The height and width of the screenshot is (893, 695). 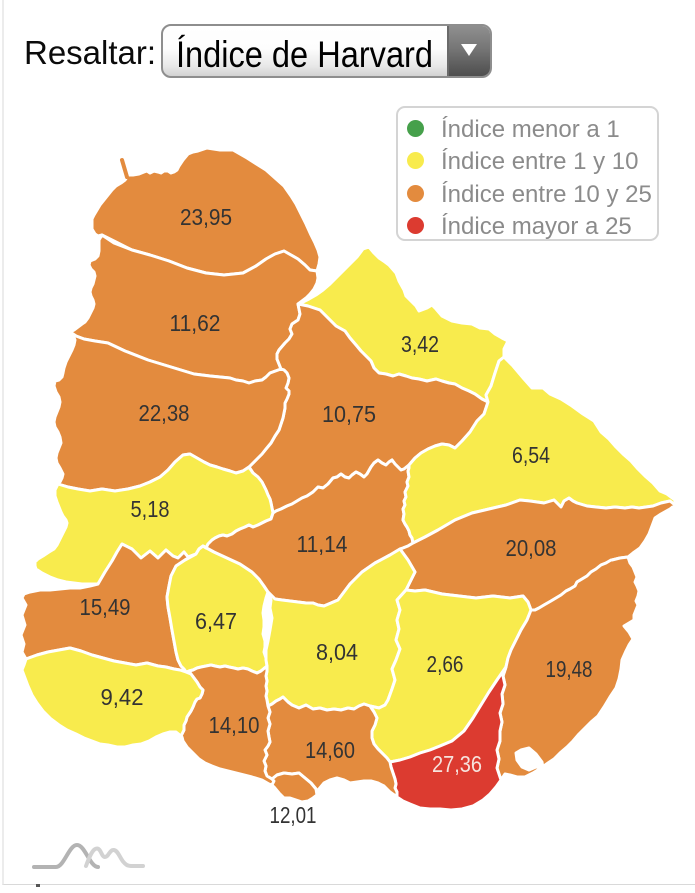 What do you see at coordinates (420, 344) in the screenshot?
I see `svg-text: 3,42` at bounding box center [420, 344].